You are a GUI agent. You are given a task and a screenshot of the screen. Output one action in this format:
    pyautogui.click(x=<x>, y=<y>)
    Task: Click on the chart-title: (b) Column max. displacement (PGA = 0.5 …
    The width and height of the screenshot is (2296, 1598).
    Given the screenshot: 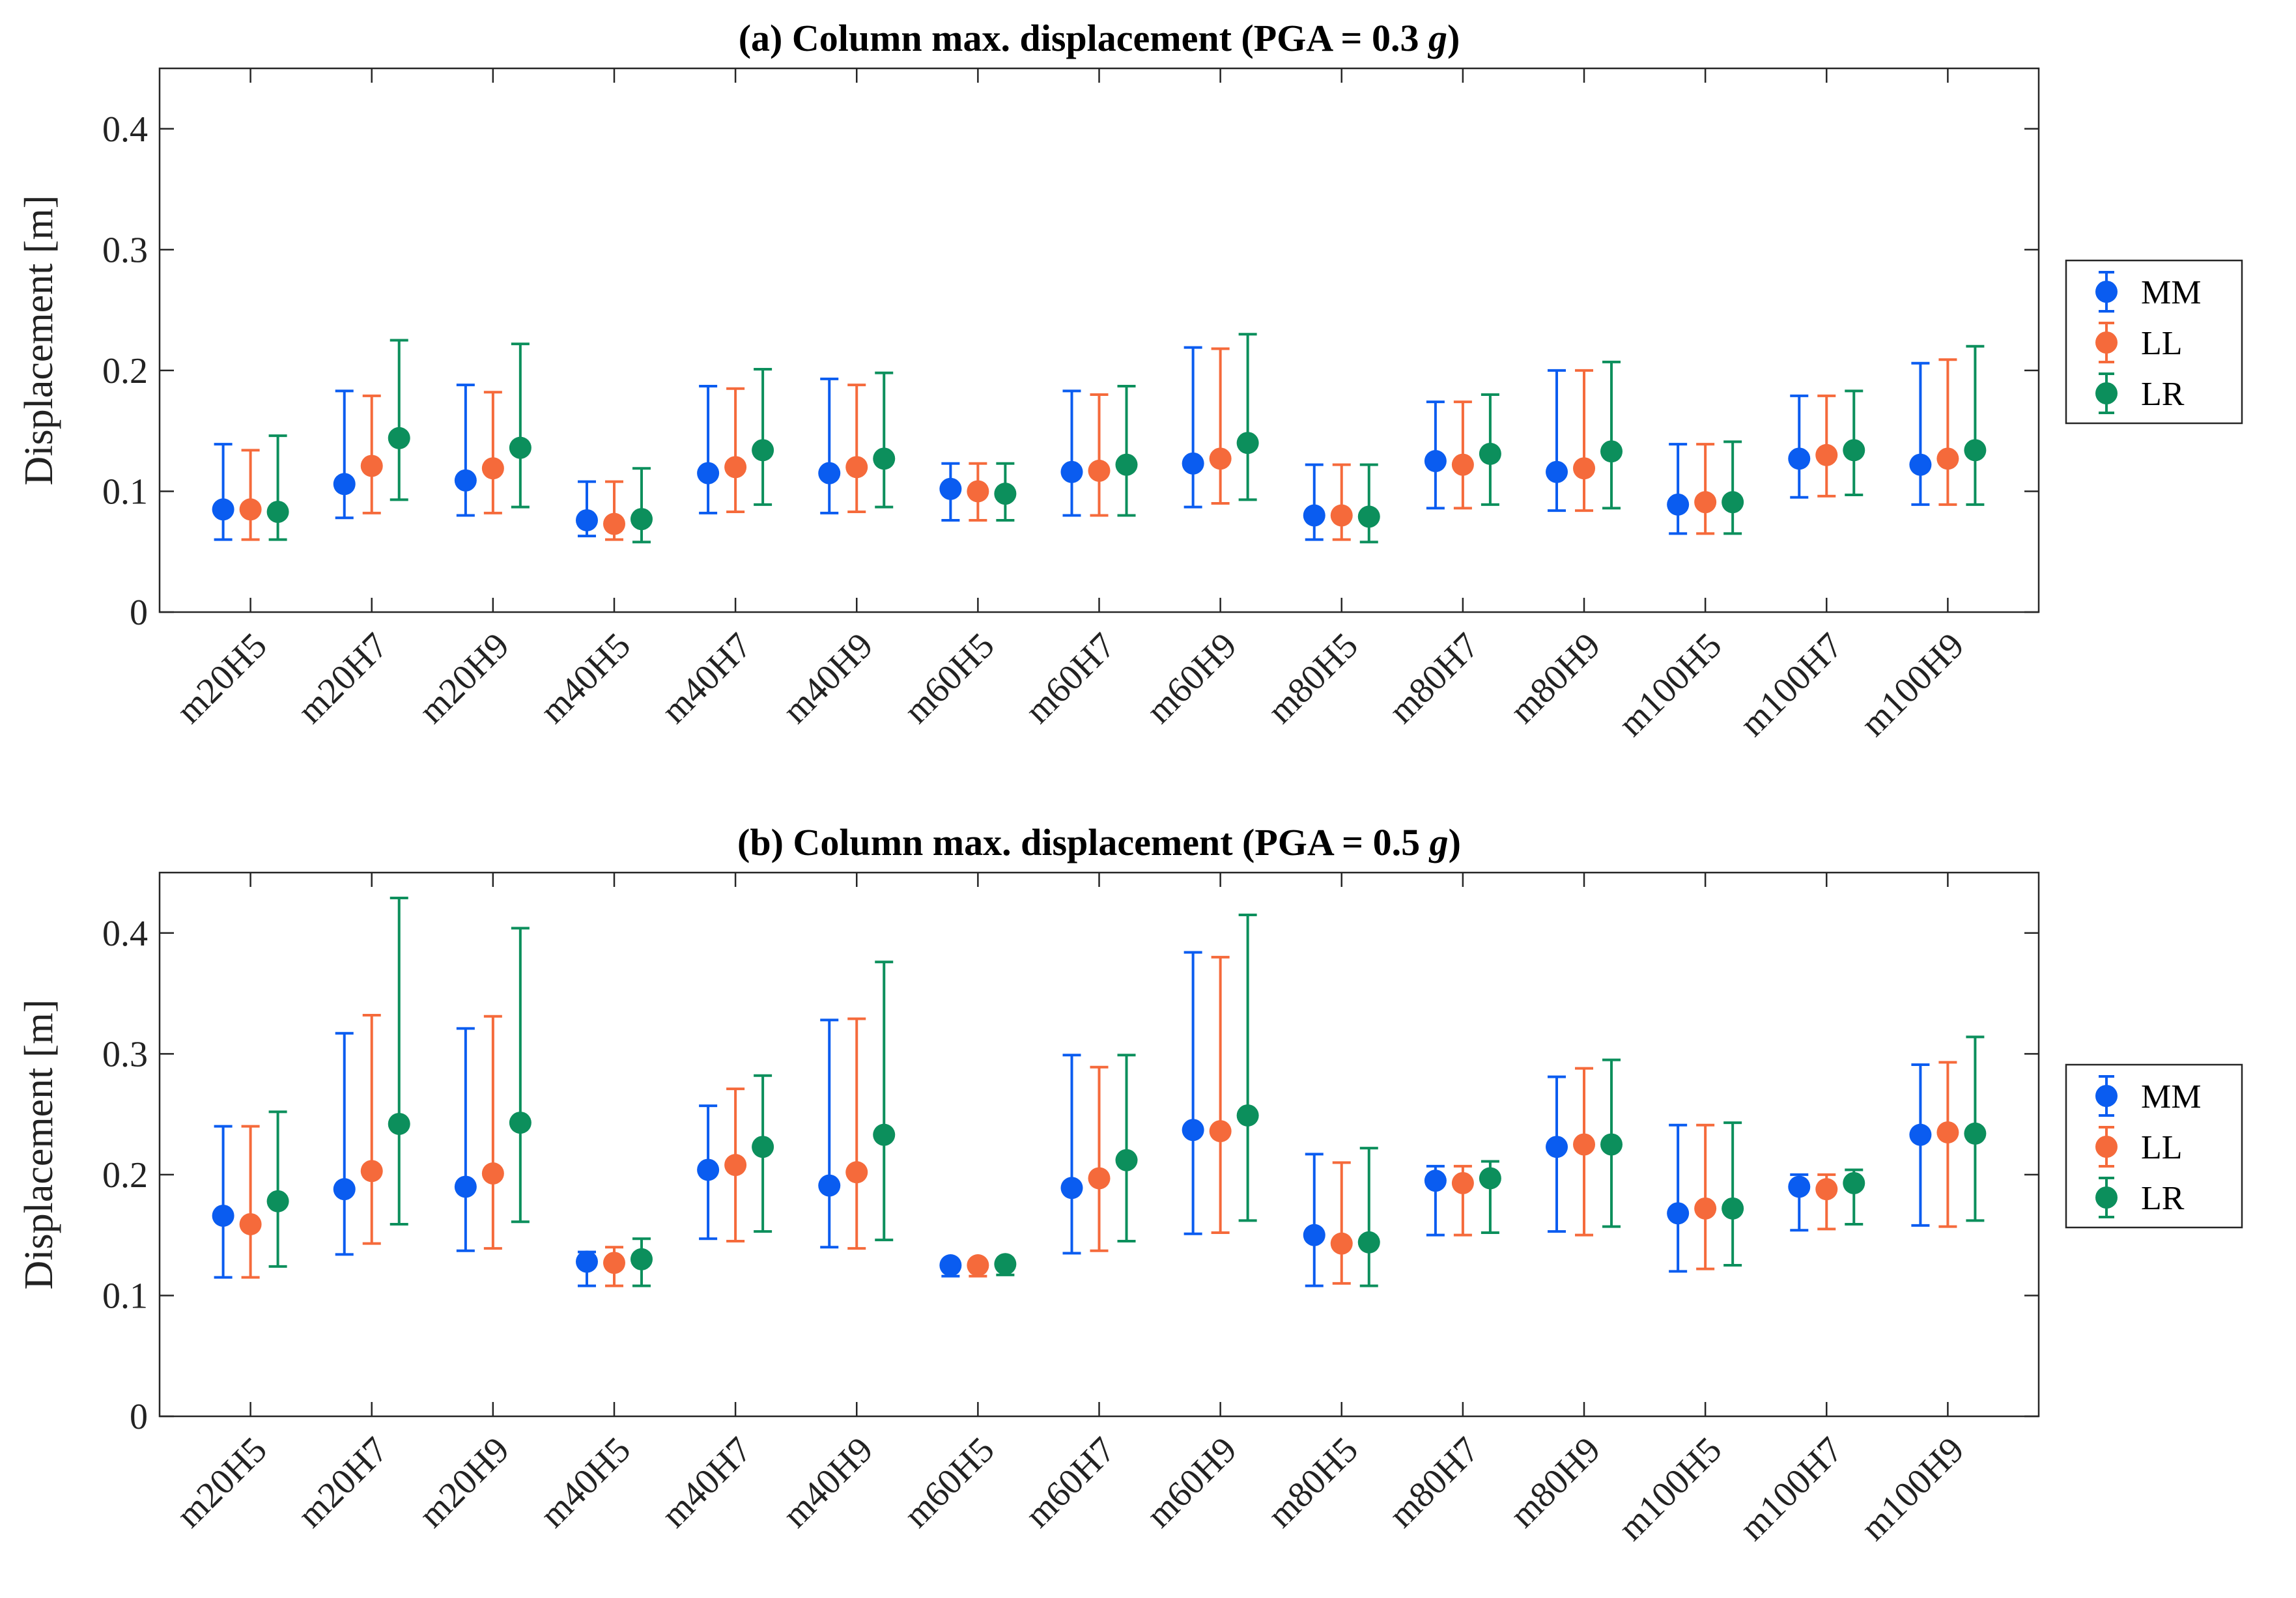 What is the action you would take?
    pyautogui.click(x=1099, y=842)
    